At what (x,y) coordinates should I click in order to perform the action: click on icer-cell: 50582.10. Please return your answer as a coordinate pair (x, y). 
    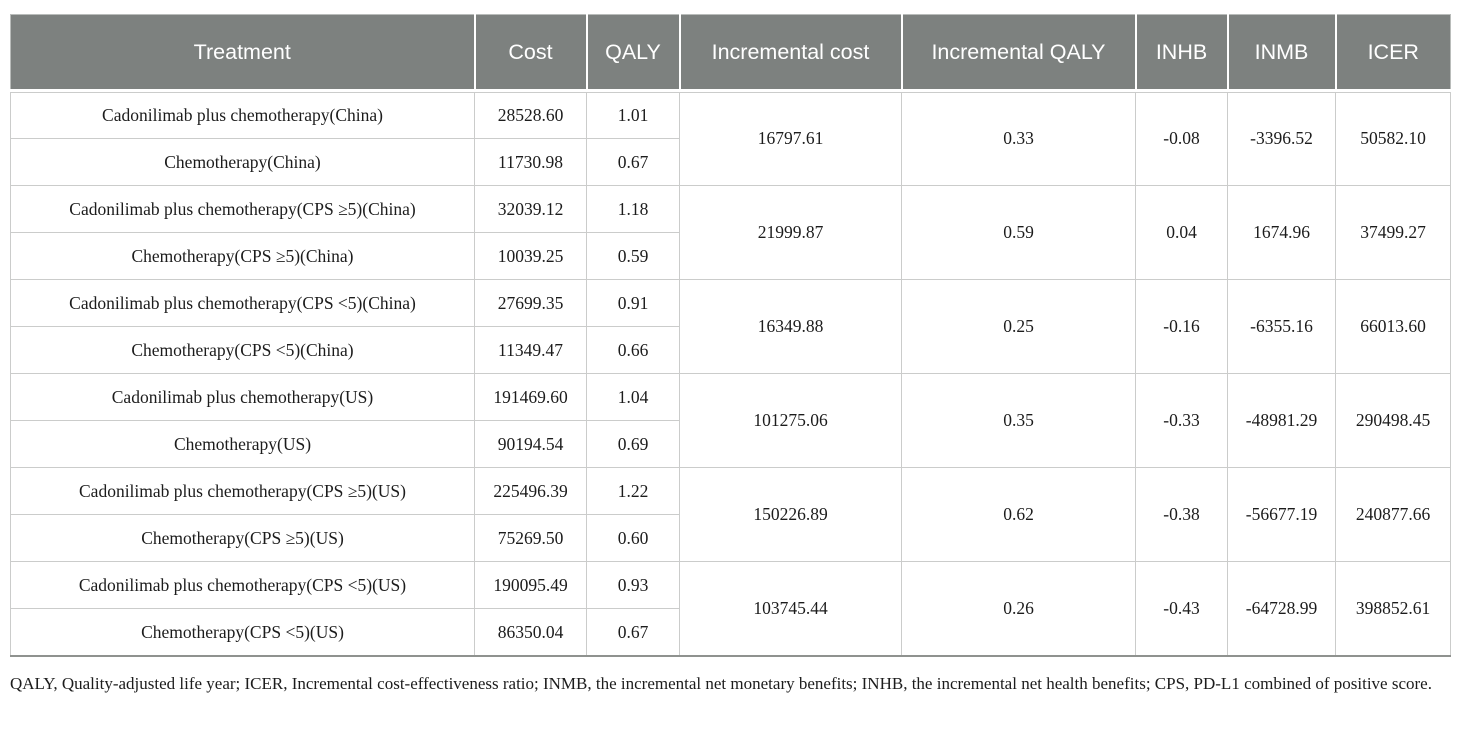
    Looking at the image, I should click on (1393, 138).